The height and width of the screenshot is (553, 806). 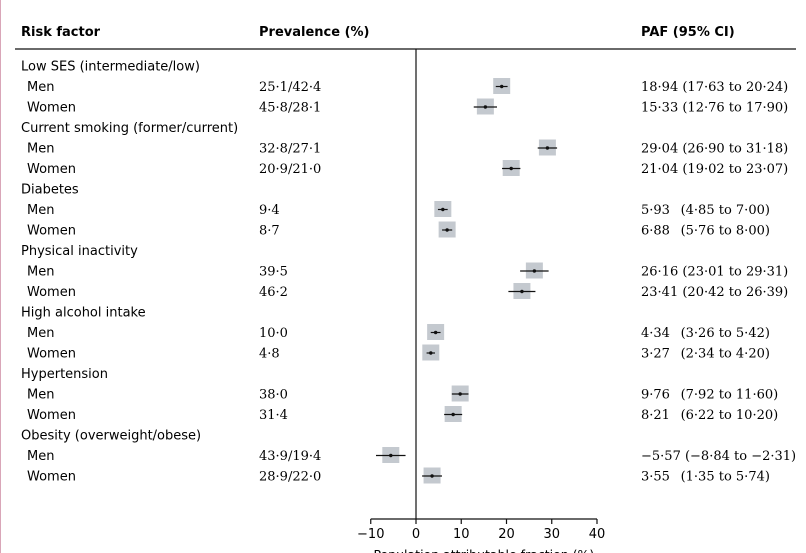 What do you see at coordinates (50, 190) in the screenshot?
I see `group-label: Diabetes` at bounding box center [50, 190].